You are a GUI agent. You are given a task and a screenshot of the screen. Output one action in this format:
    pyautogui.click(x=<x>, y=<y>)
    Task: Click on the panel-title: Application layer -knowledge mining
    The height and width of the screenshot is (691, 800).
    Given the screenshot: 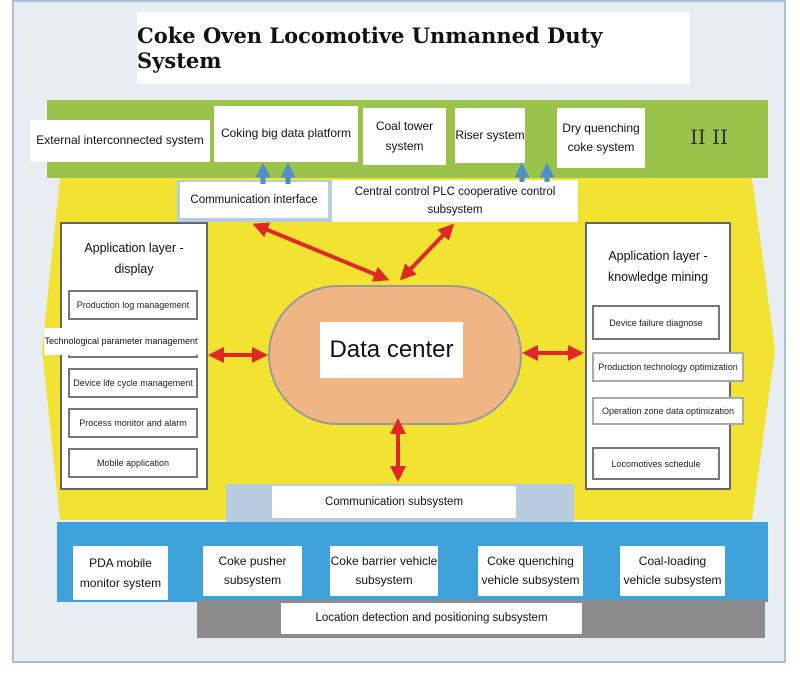 What is the action you would take?
    pyautogui.click(x=658, y=267)
    